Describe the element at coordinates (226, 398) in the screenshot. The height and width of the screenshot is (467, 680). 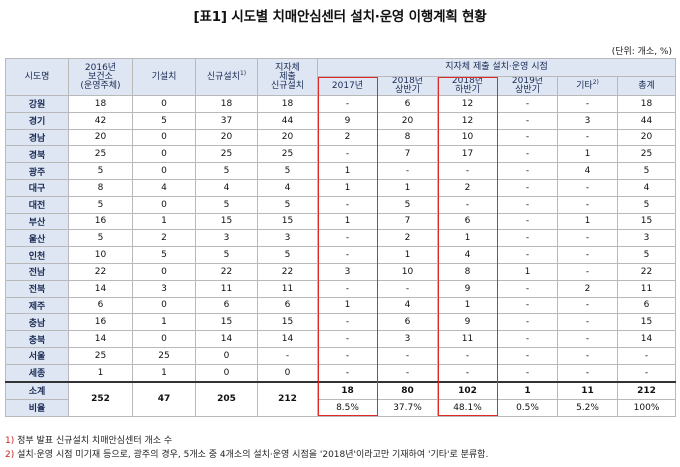
I see `total-ni-cell: 205` at that location.